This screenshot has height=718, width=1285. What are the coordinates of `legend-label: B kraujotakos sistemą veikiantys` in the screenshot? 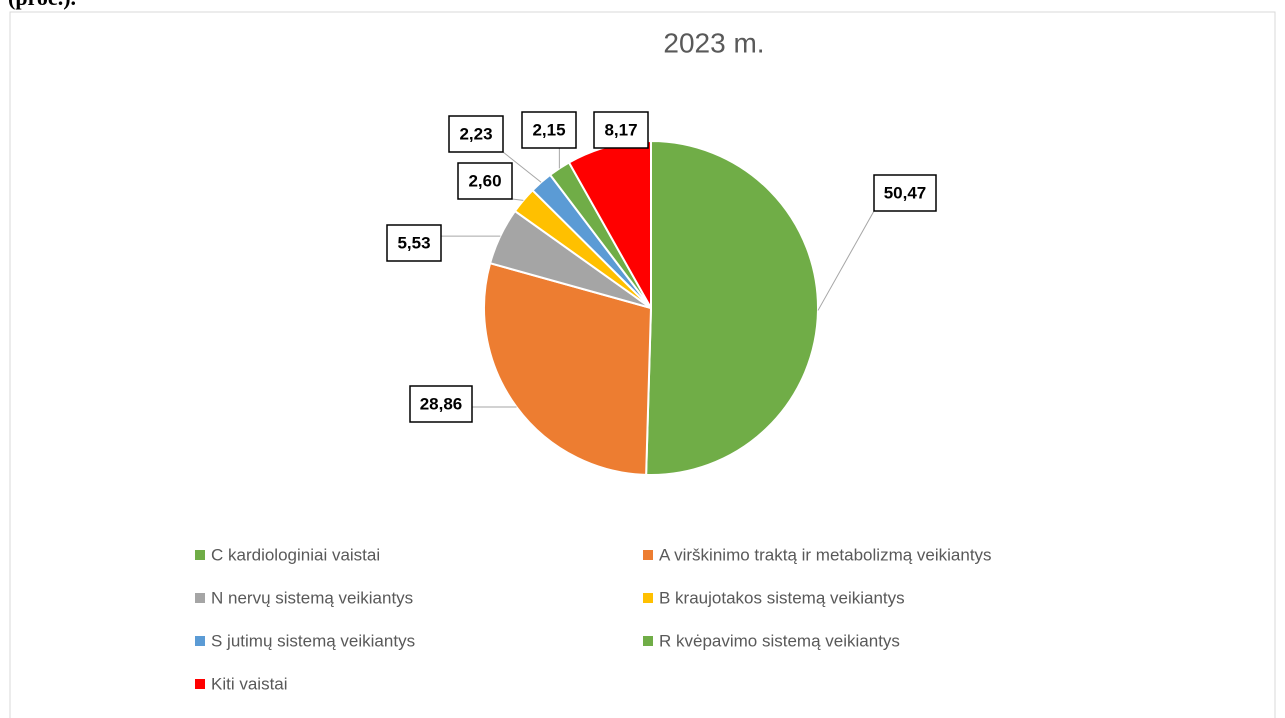 It's located at (782, 597).